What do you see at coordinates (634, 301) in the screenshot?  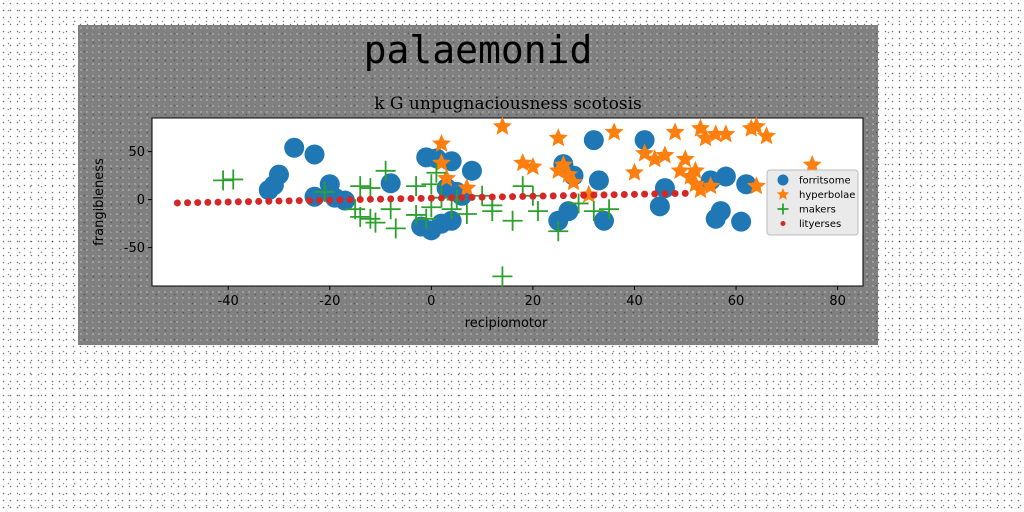 I see `x-tick-label: 40` at bounding box center [634, 301].